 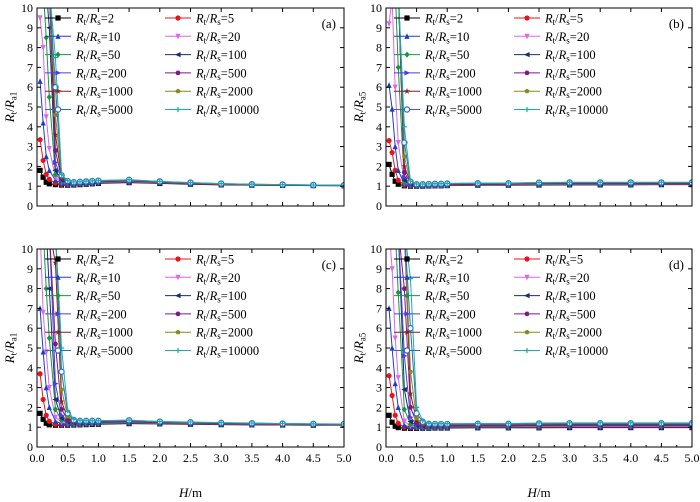 What do you see at coordinates (376, 8) in the screenshot?
I see `panel-b-ytick-label-10: 10` at bounding box center [376, 8].